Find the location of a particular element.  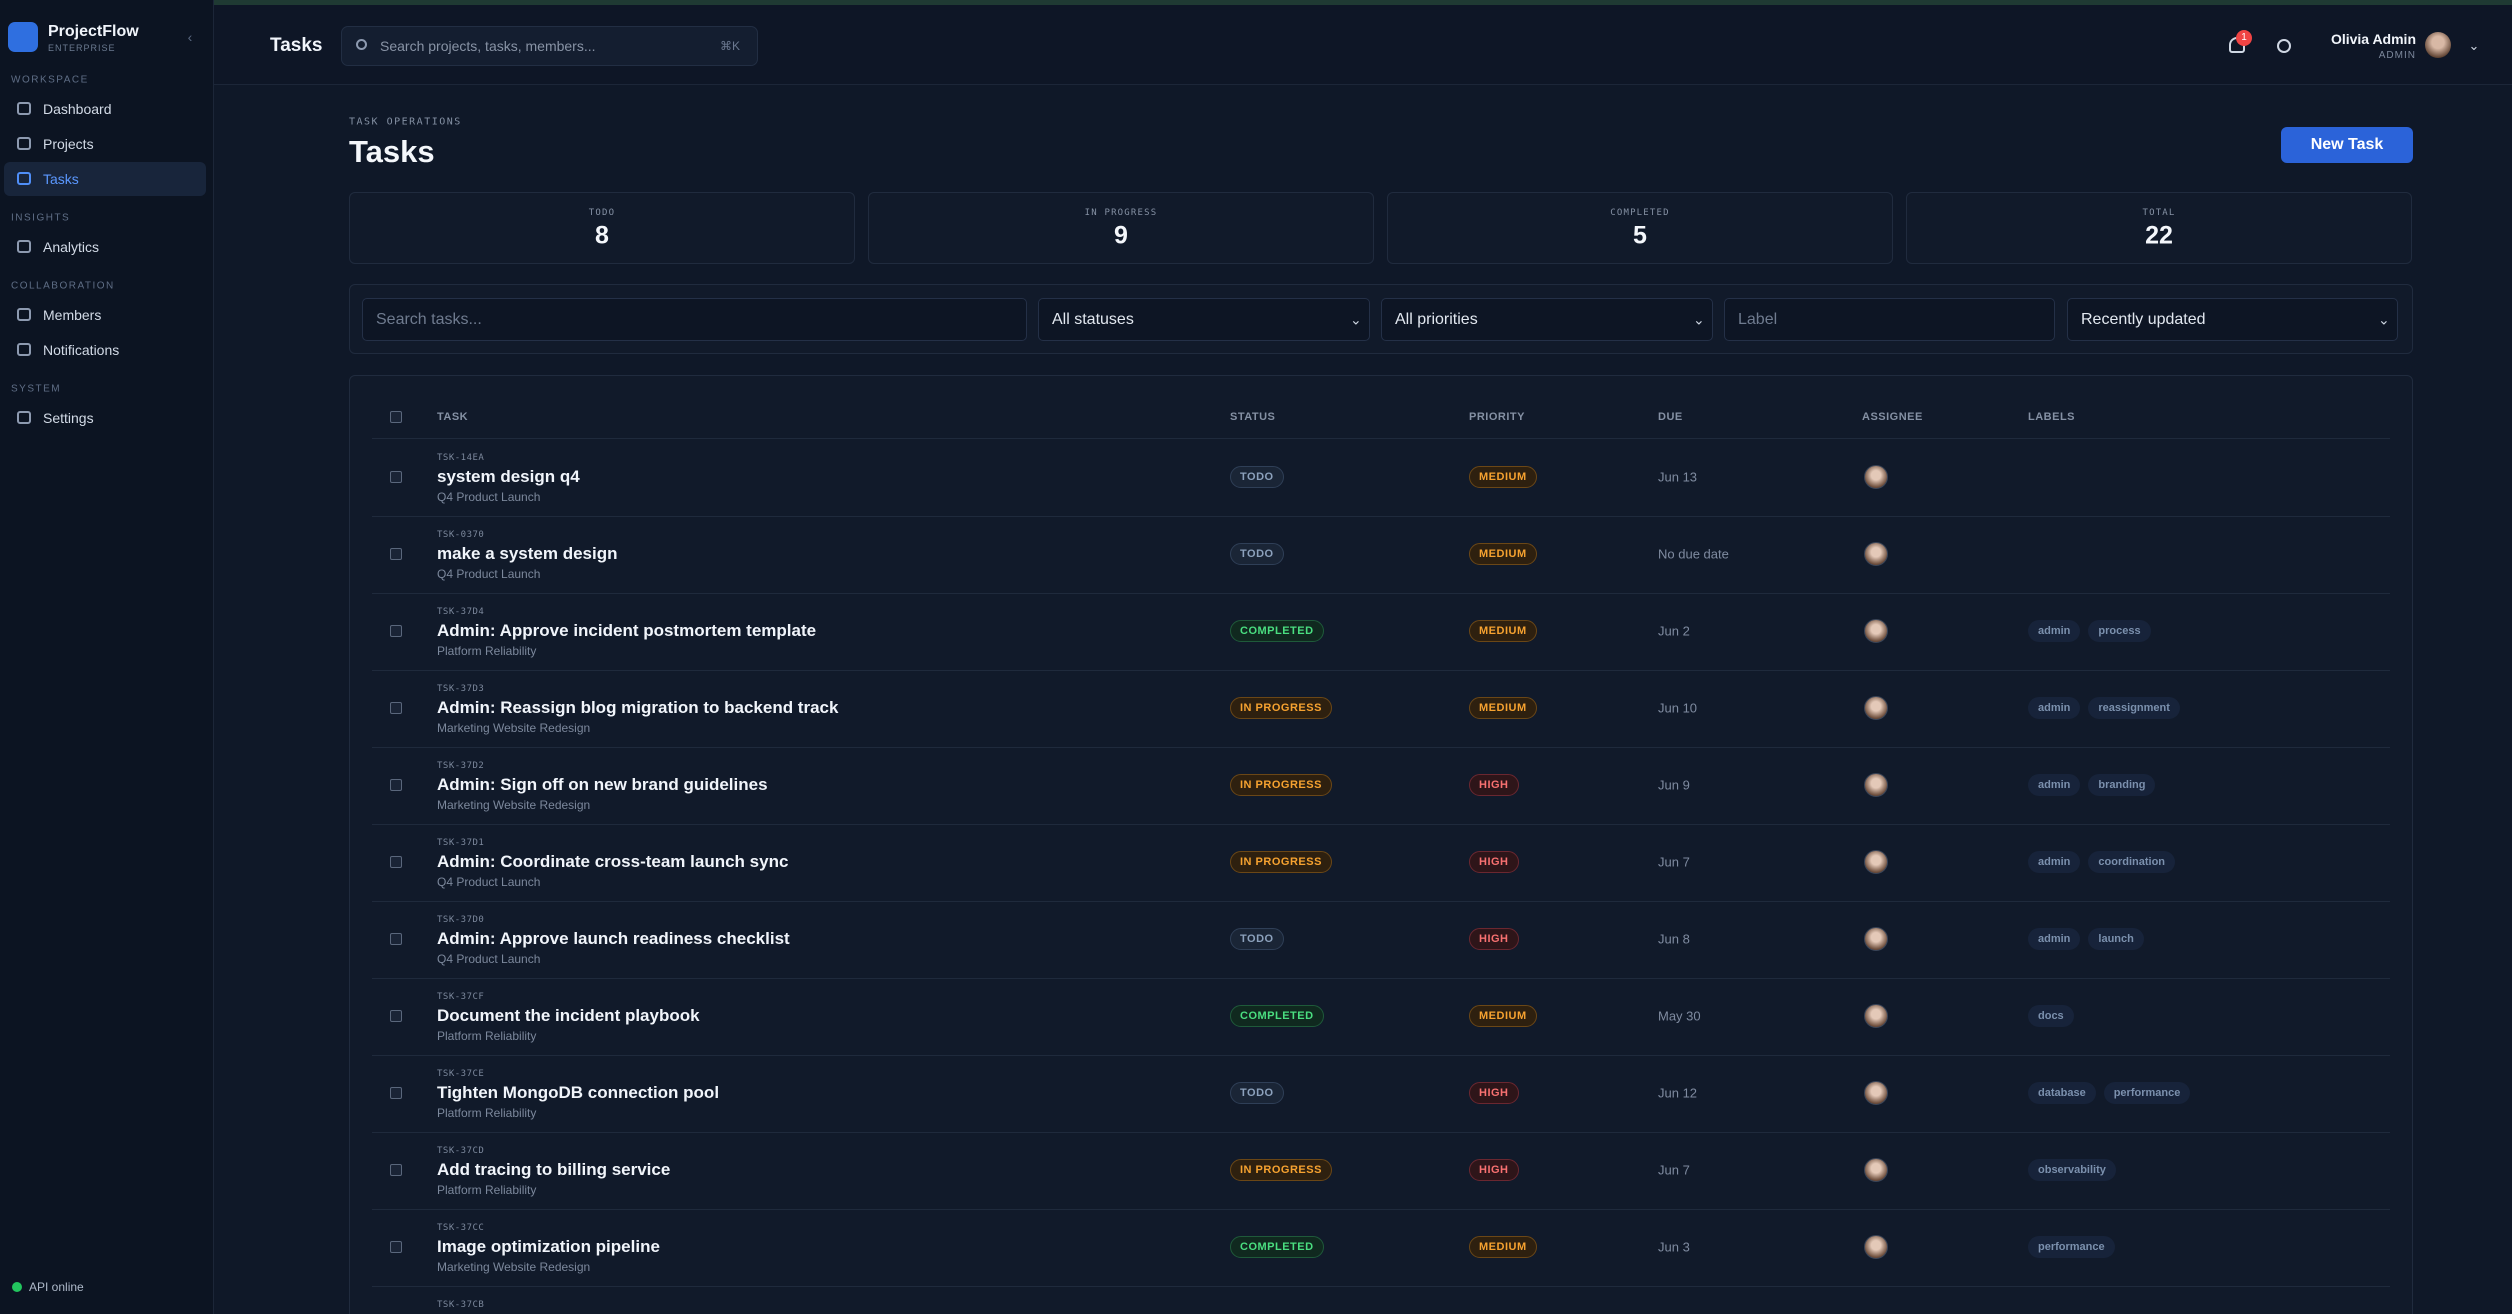

row-divider is located at coordinates (1381, 1209).